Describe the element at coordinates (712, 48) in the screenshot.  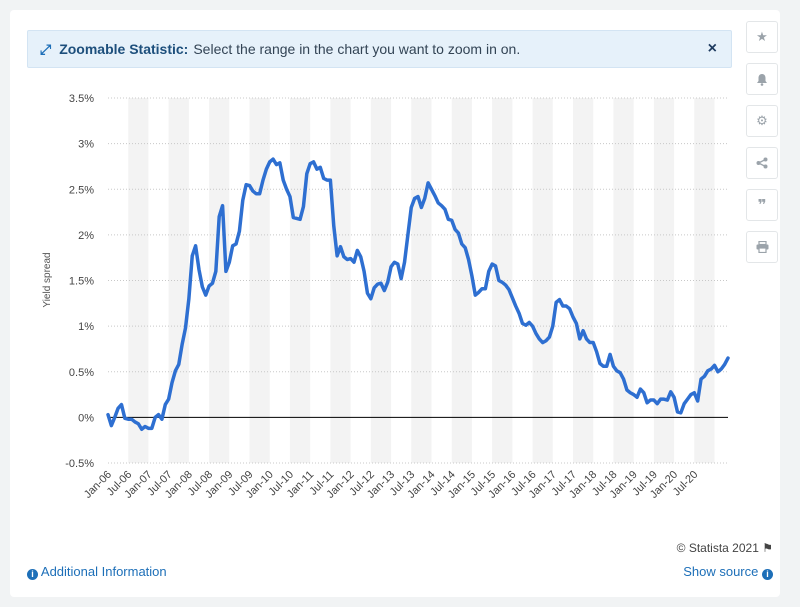
I see `close-icon: ×` at that location.